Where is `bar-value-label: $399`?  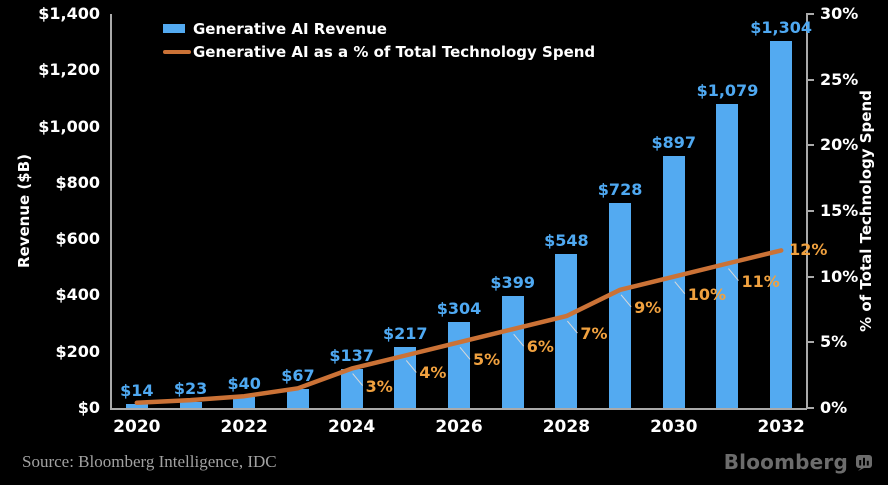
bar-value-label: $399 is located at coordinates (512, 282).